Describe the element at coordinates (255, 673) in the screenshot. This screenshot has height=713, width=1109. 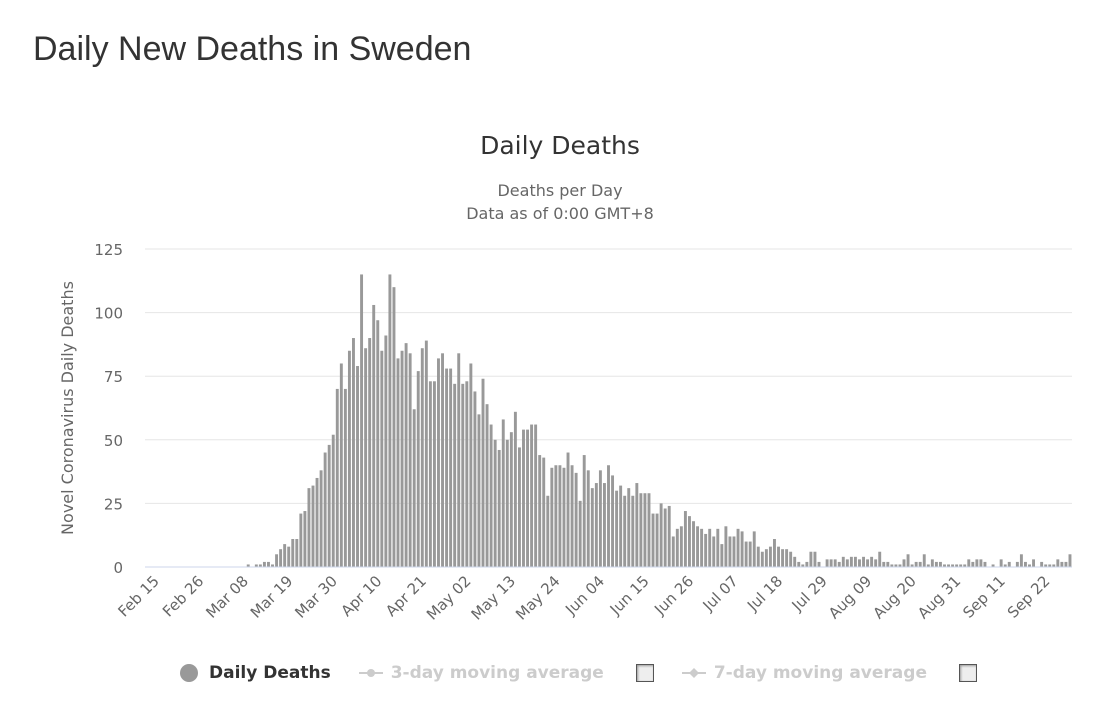
I see `legend-item-daily-deaths: Daily Deaths` at that location.